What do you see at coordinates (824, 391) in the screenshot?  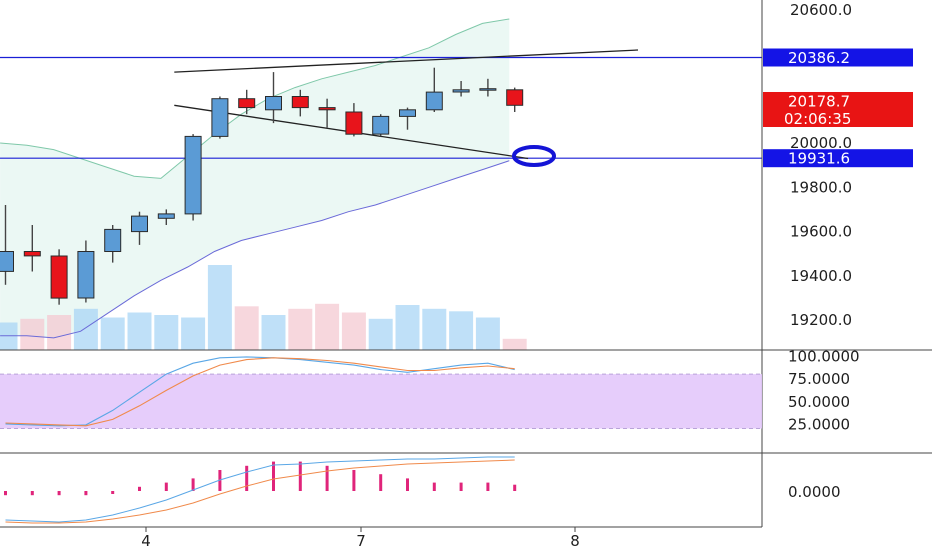 I see `oscillator-axis: 100.0000 75.0000 50.0000 25.0000` at bounding box center [824, 391].